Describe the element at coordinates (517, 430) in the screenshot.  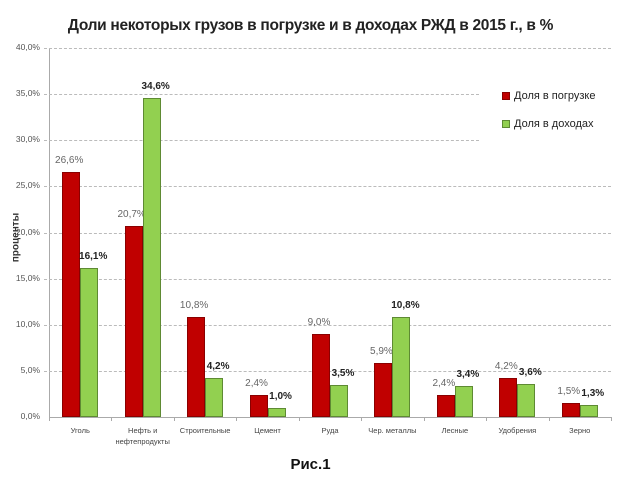
I see `x-category-label: Удобрения` at that location.